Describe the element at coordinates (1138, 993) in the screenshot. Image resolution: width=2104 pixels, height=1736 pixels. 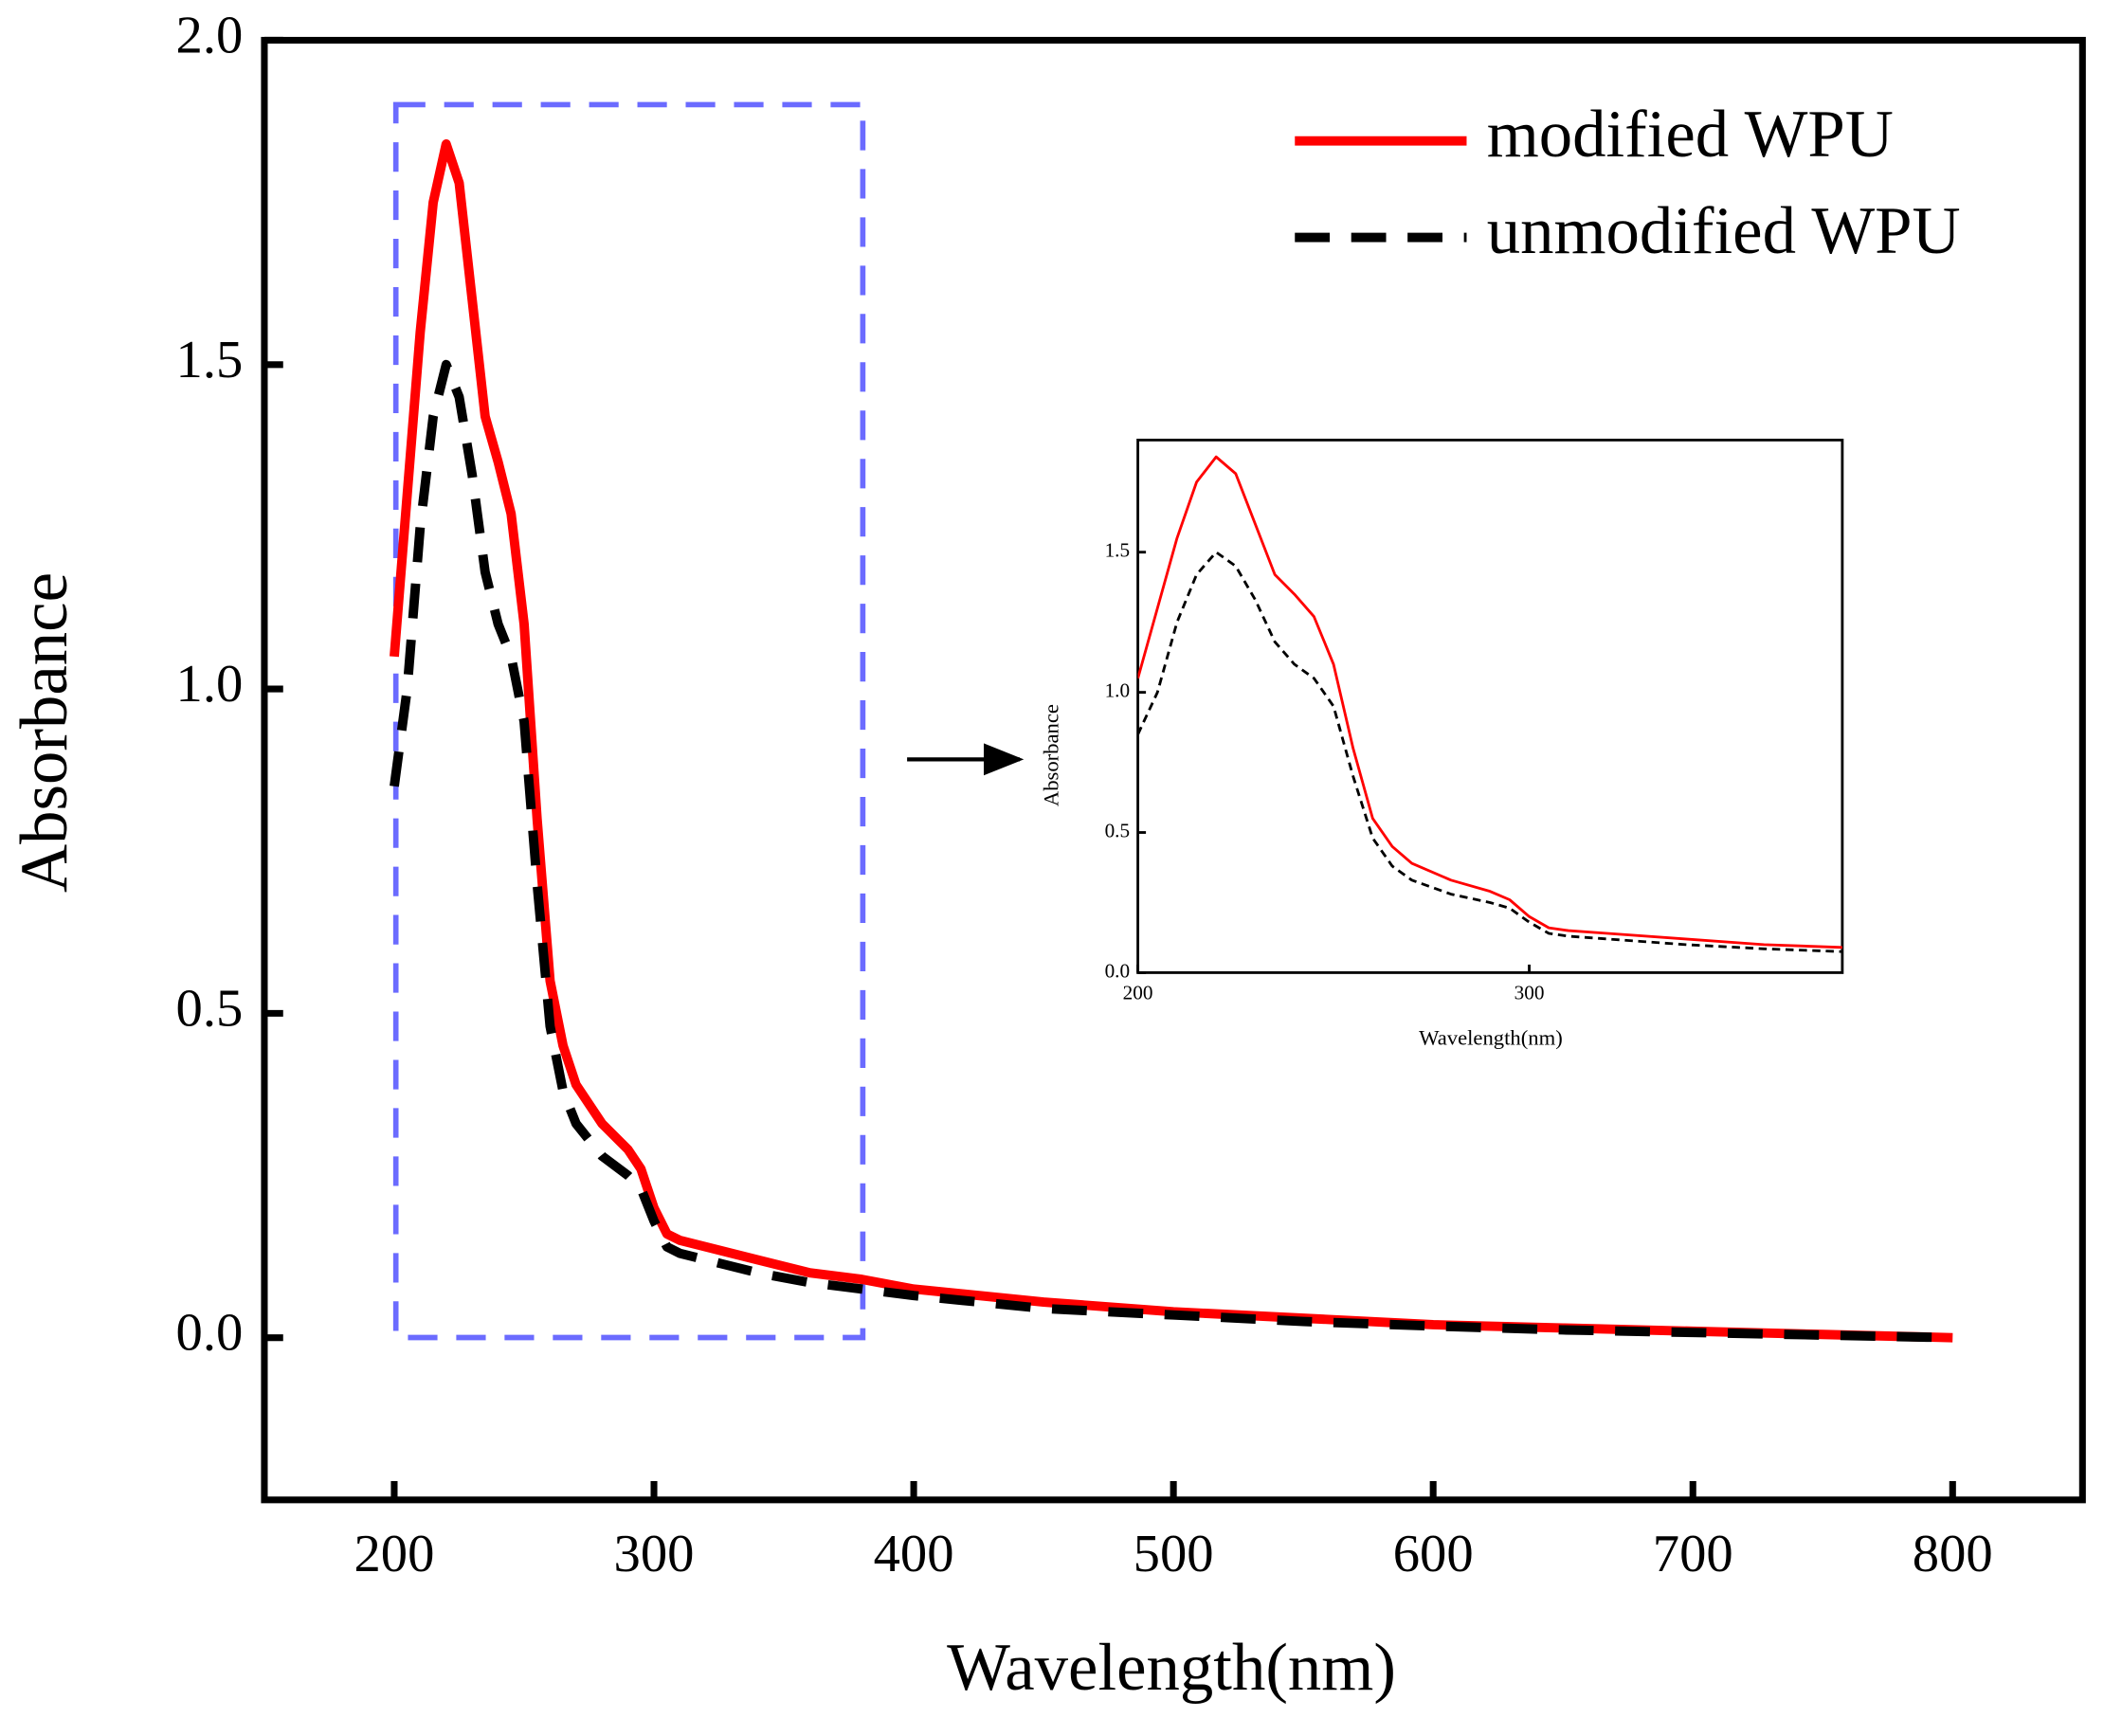
I see `inset-x-tick-label: 200` at that location.